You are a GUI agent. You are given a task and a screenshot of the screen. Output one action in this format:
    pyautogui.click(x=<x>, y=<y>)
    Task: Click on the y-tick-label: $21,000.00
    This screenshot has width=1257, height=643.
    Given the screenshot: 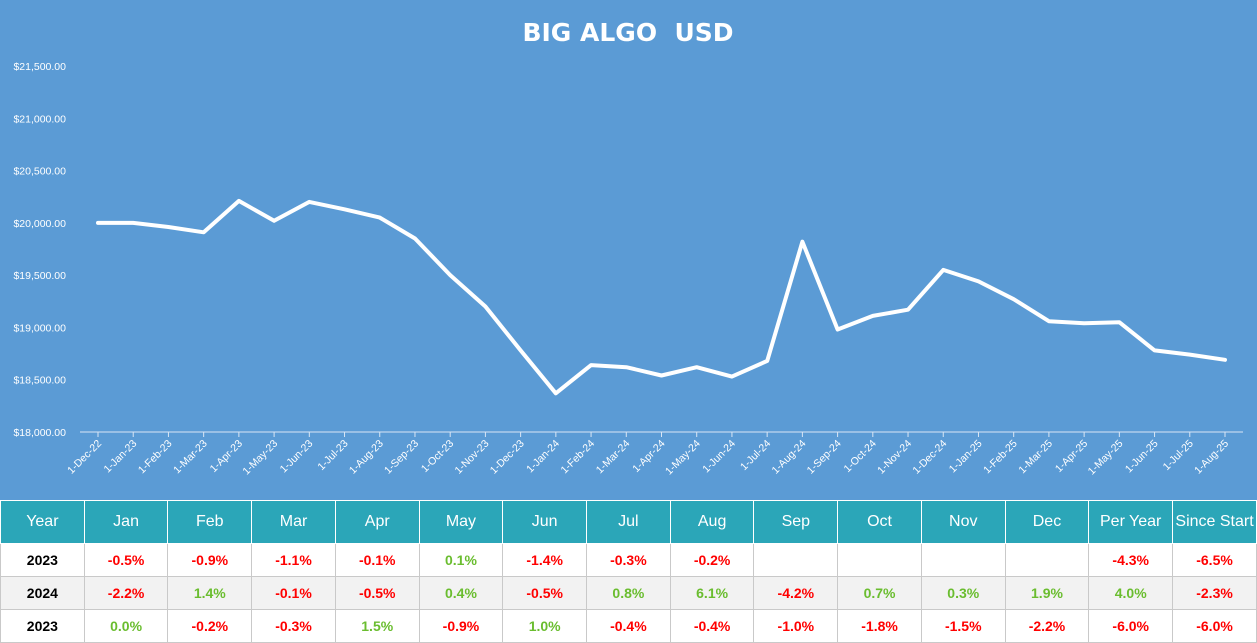 What is the action you would take?
    pyautogui.click(x=39, y=119)
    